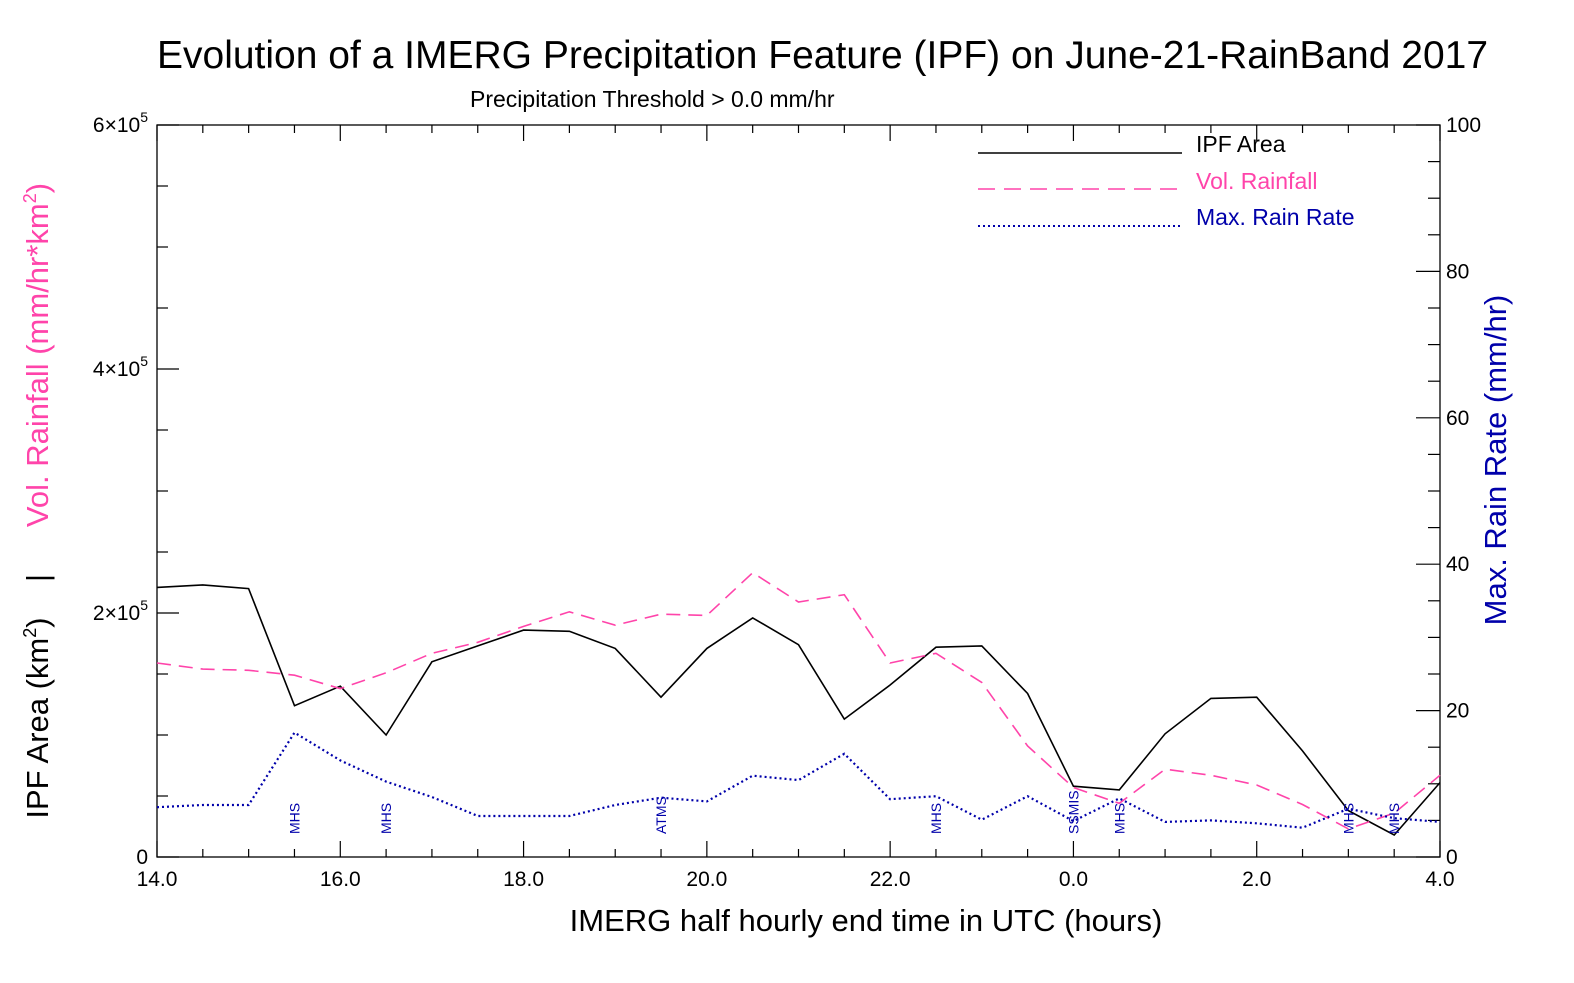 This screenshot has height=983, width=1574. I want to click on right-tick-label: 100, so click(1463, 125).